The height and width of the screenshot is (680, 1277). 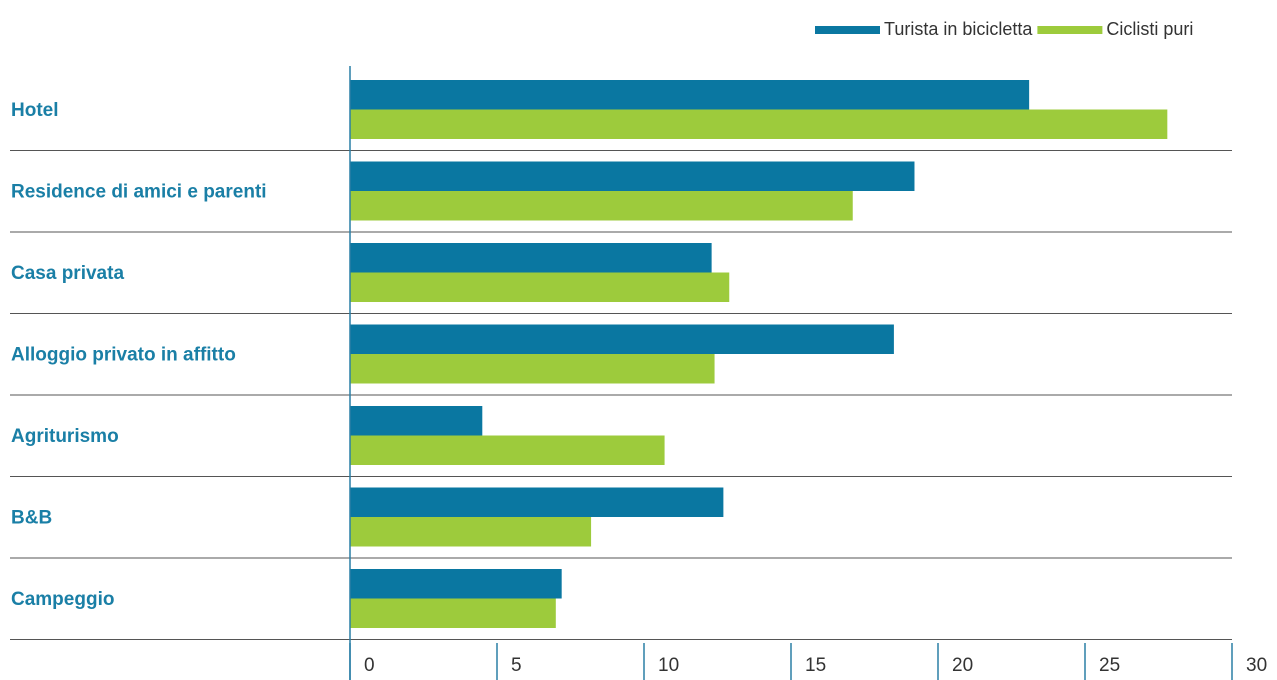 I want to click on x-tick-label: 10, so click(x=668, y=665).